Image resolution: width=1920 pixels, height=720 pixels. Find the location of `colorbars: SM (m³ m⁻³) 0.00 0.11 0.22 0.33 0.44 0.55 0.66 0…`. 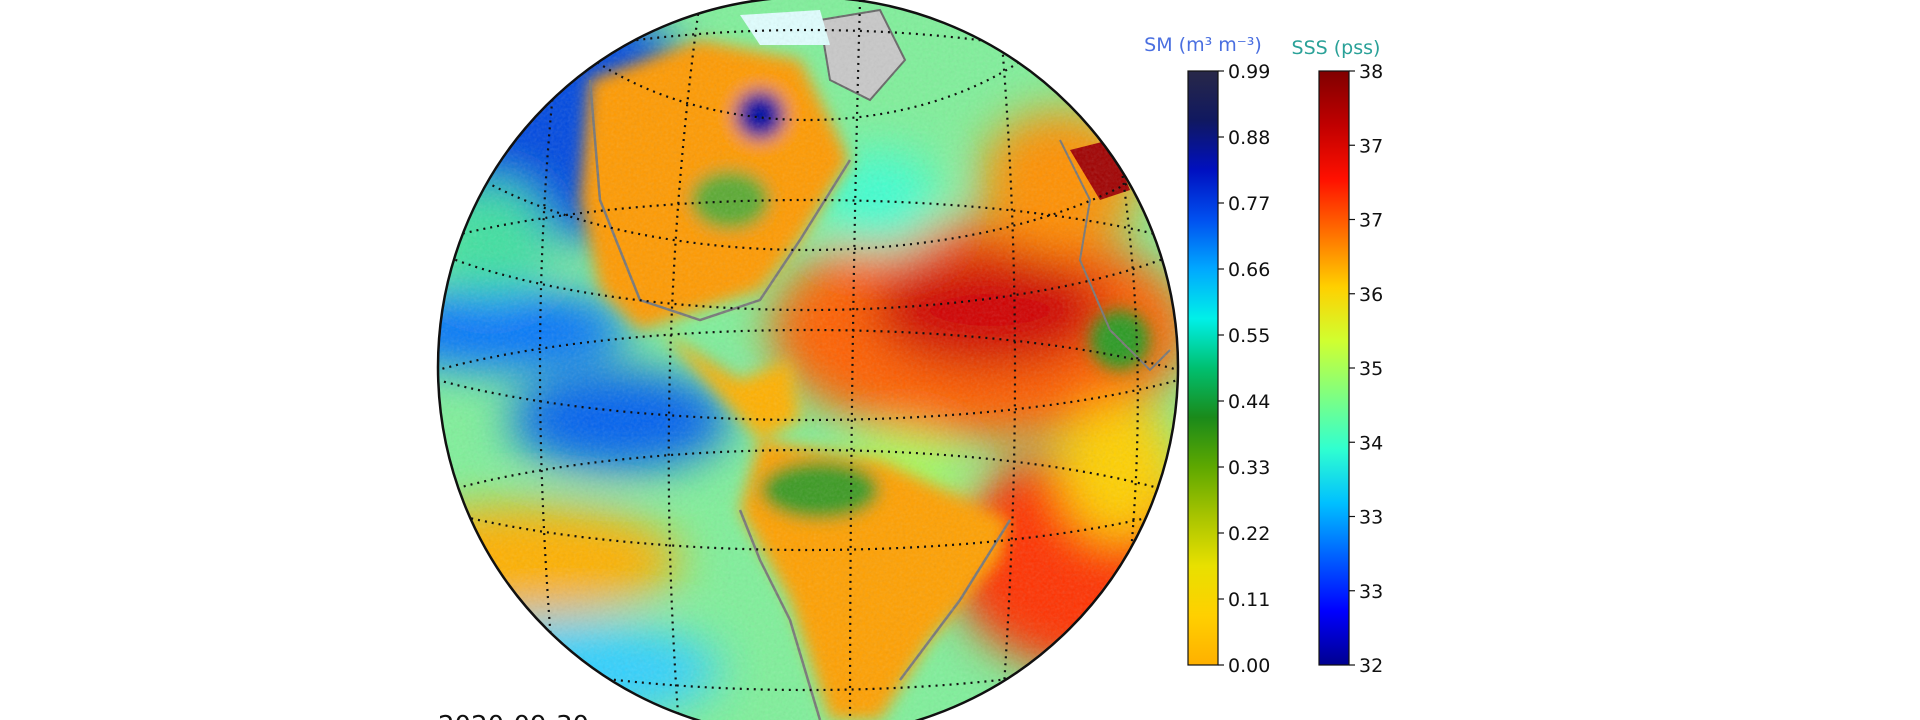

colorbars: SM (m³ m⁻³) 0.00 0.11 0.22 0.33 0.44 0.55 0.66 0… is located at coordinates (1263, 355).